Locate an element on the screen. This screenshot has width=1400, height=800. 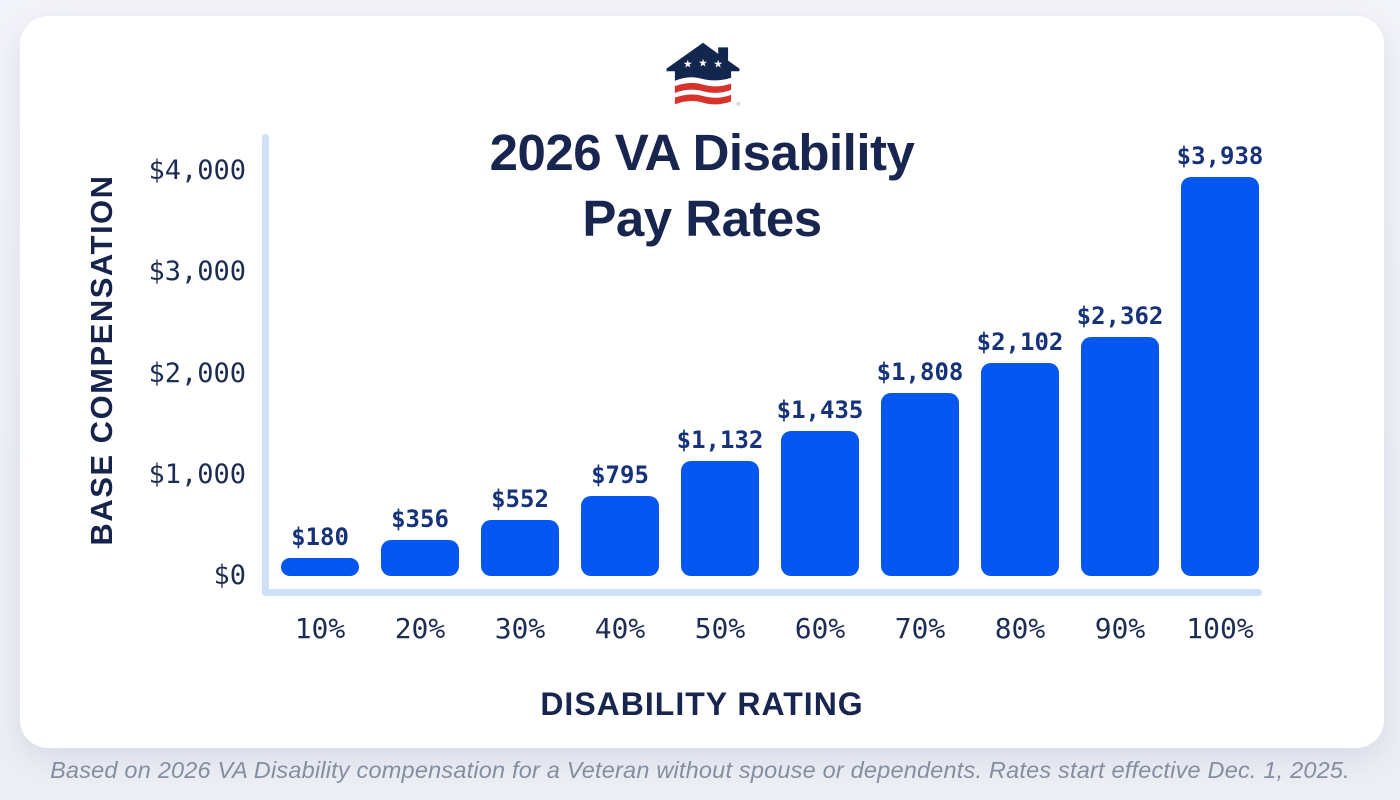
logo-body is located at coordinates (703, 75).